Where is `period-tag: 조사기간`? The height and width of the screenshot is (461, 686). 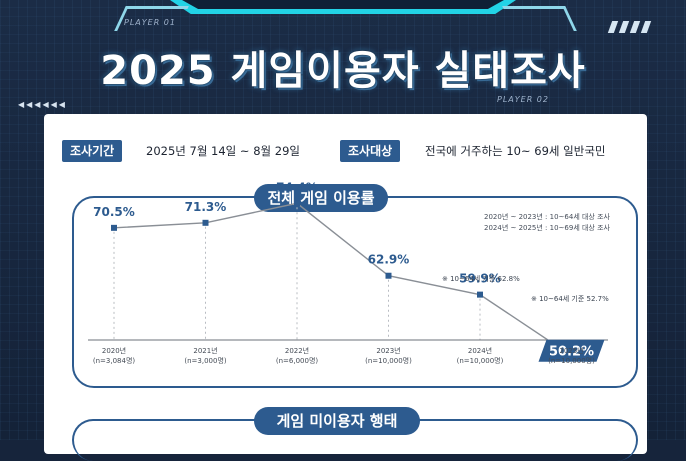 period-tag: 조사기간 is located at coordinates (92, 151).